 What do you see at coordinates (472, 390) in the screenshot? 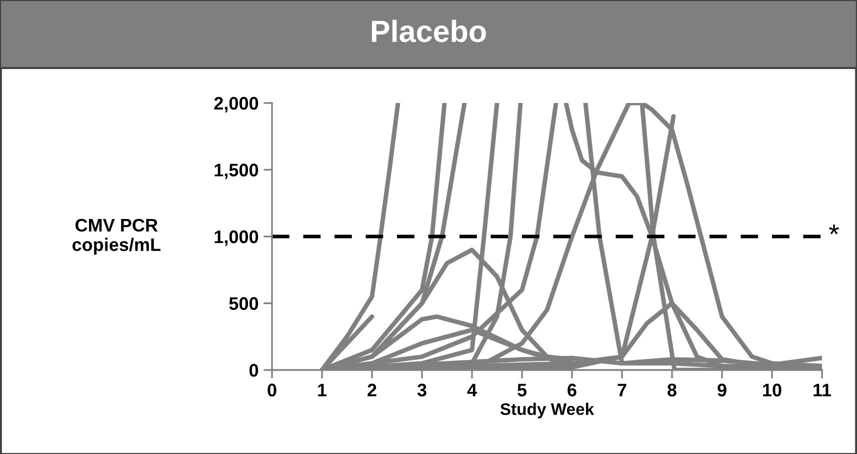
I see `x-tick-label: 4` at bounding box center [472, 390].